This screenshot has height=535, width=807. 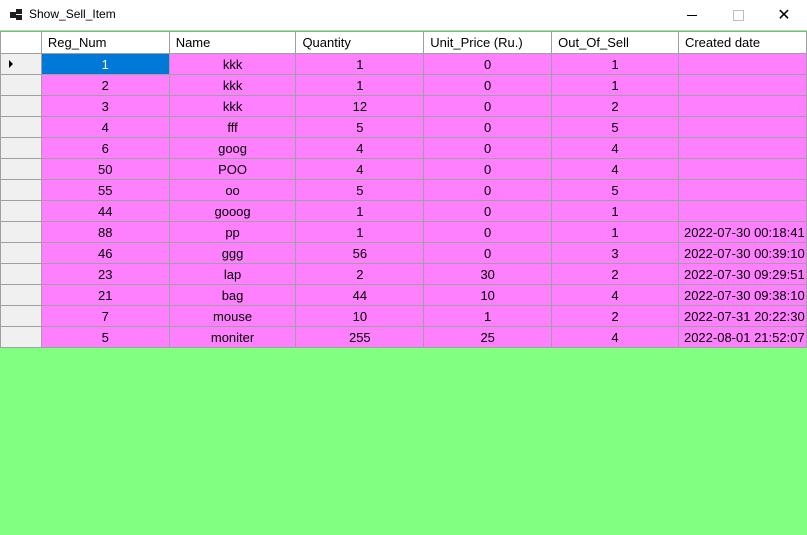 What do you see at coordinates (742, 316) in the screenshot?
I see `created-date-cell: 2022-07-31 20:22:30` at bounding box center [742, 316].